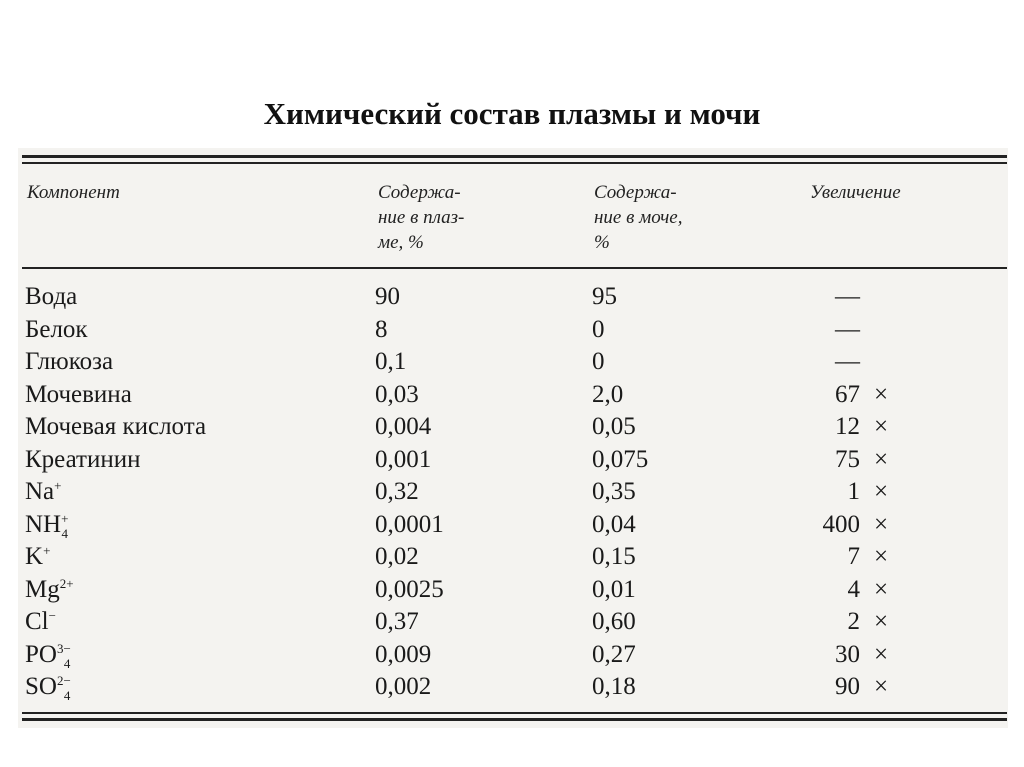 The width and height of the screenshot is (1024, 767). I want to click on cell-component: Глюкоза, so click(69, 362).